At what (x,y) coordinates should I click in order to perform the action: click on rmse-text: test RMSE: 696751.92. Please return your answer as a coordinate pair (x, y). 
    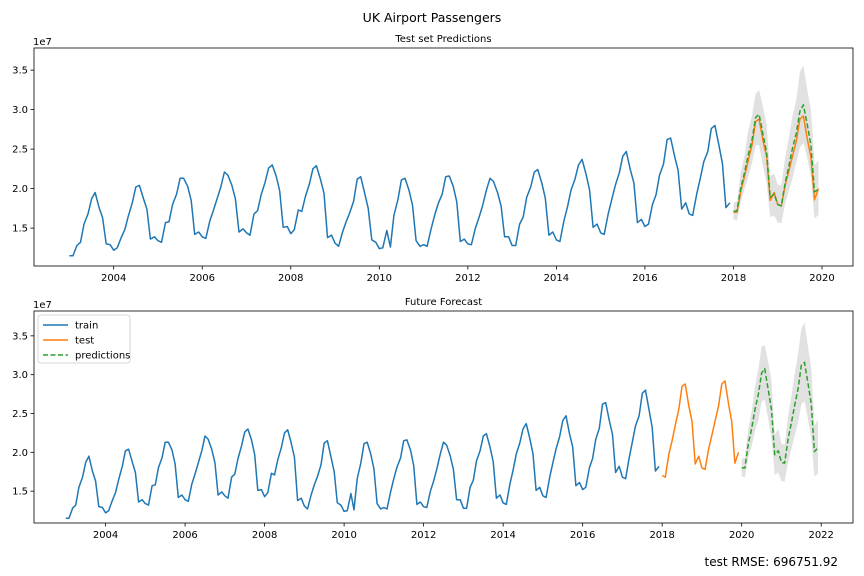
    Looking at the image, I should click on (772, 562).